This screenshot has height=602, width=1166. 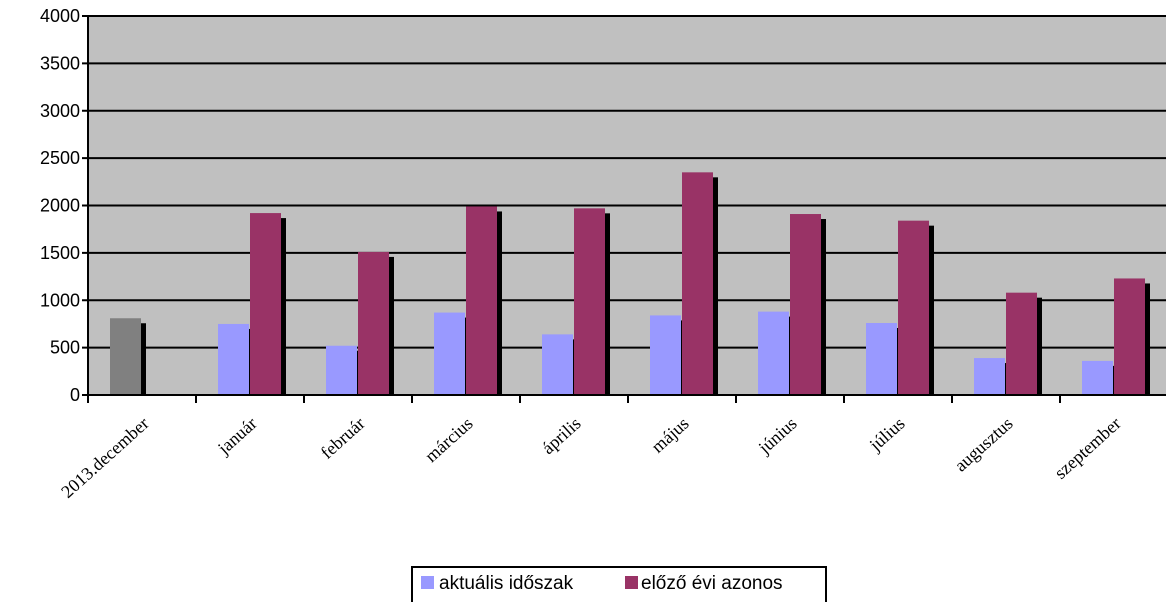 I want to click on legend: aktuális időszak előző évi azonos, so click(x=619, y=584).